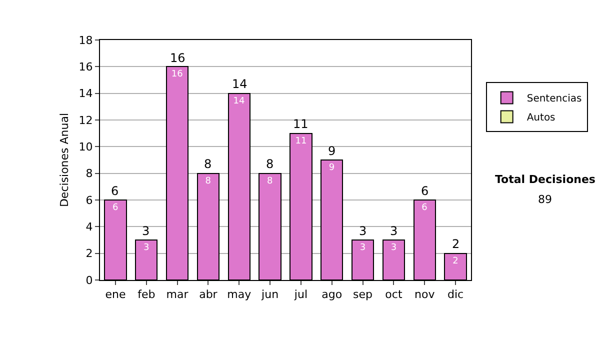 The image size is (600, 340). Describe the element at coordinates (177, 75) in the screenshot. I see `data-label: 16` at that location.